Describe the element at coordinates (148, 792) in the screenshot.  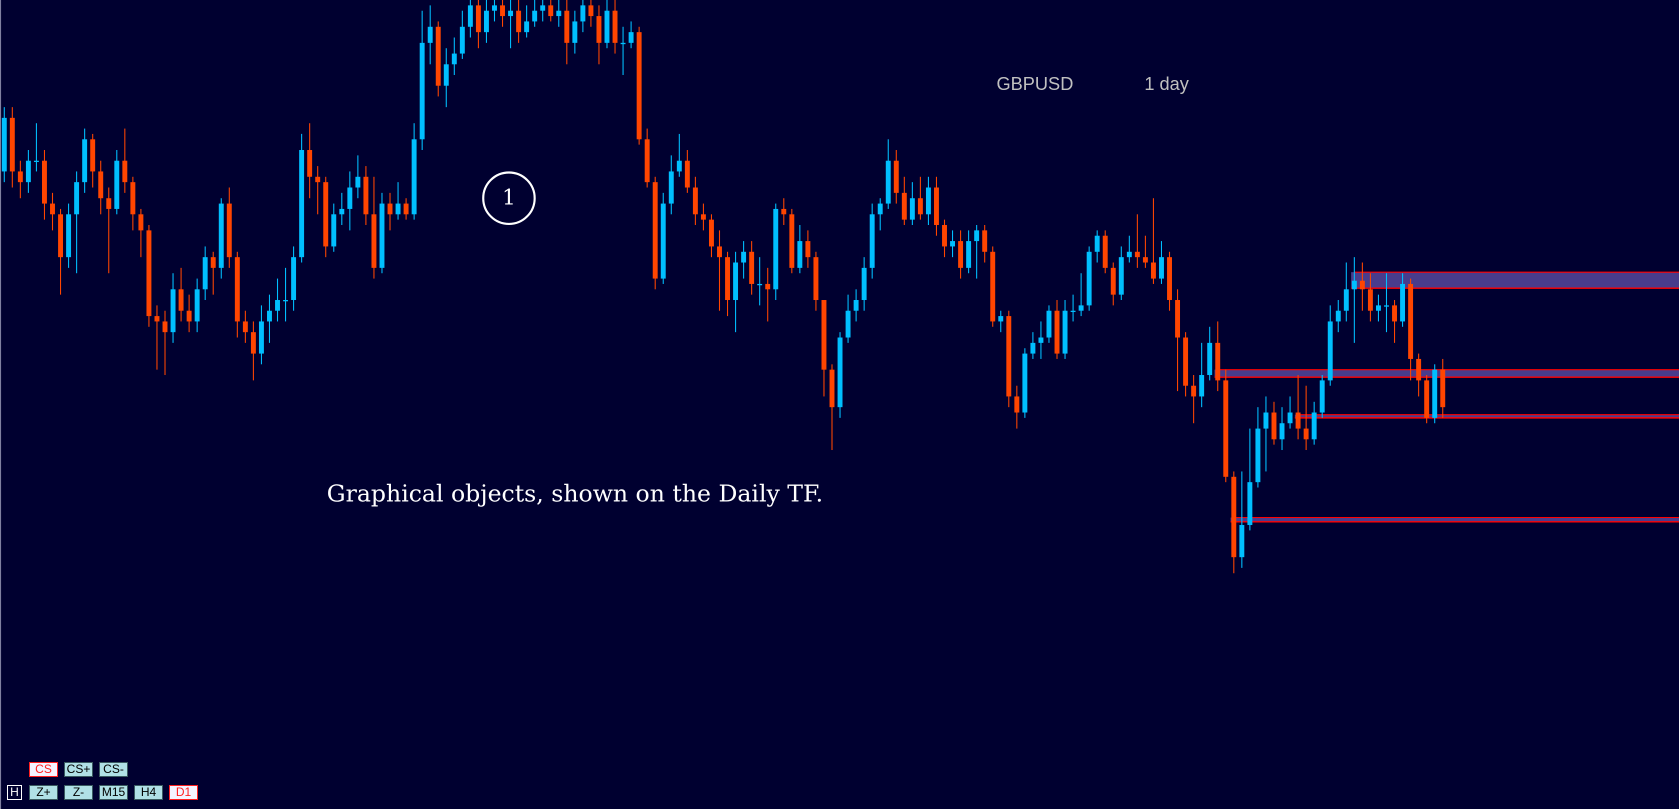
I see `h4-button: H4` at that location.